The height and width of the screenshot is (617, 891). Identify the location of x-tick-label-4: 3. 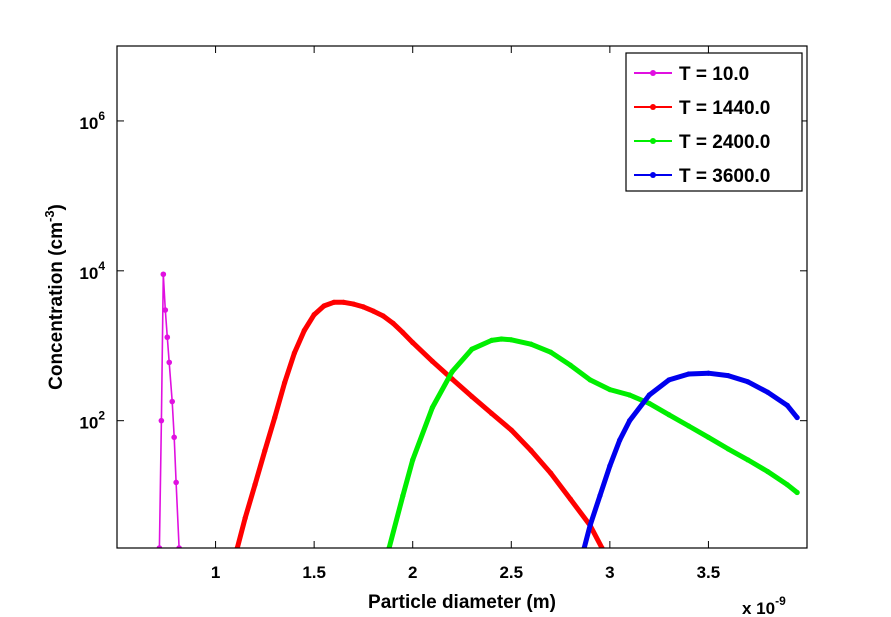
(609, 572).